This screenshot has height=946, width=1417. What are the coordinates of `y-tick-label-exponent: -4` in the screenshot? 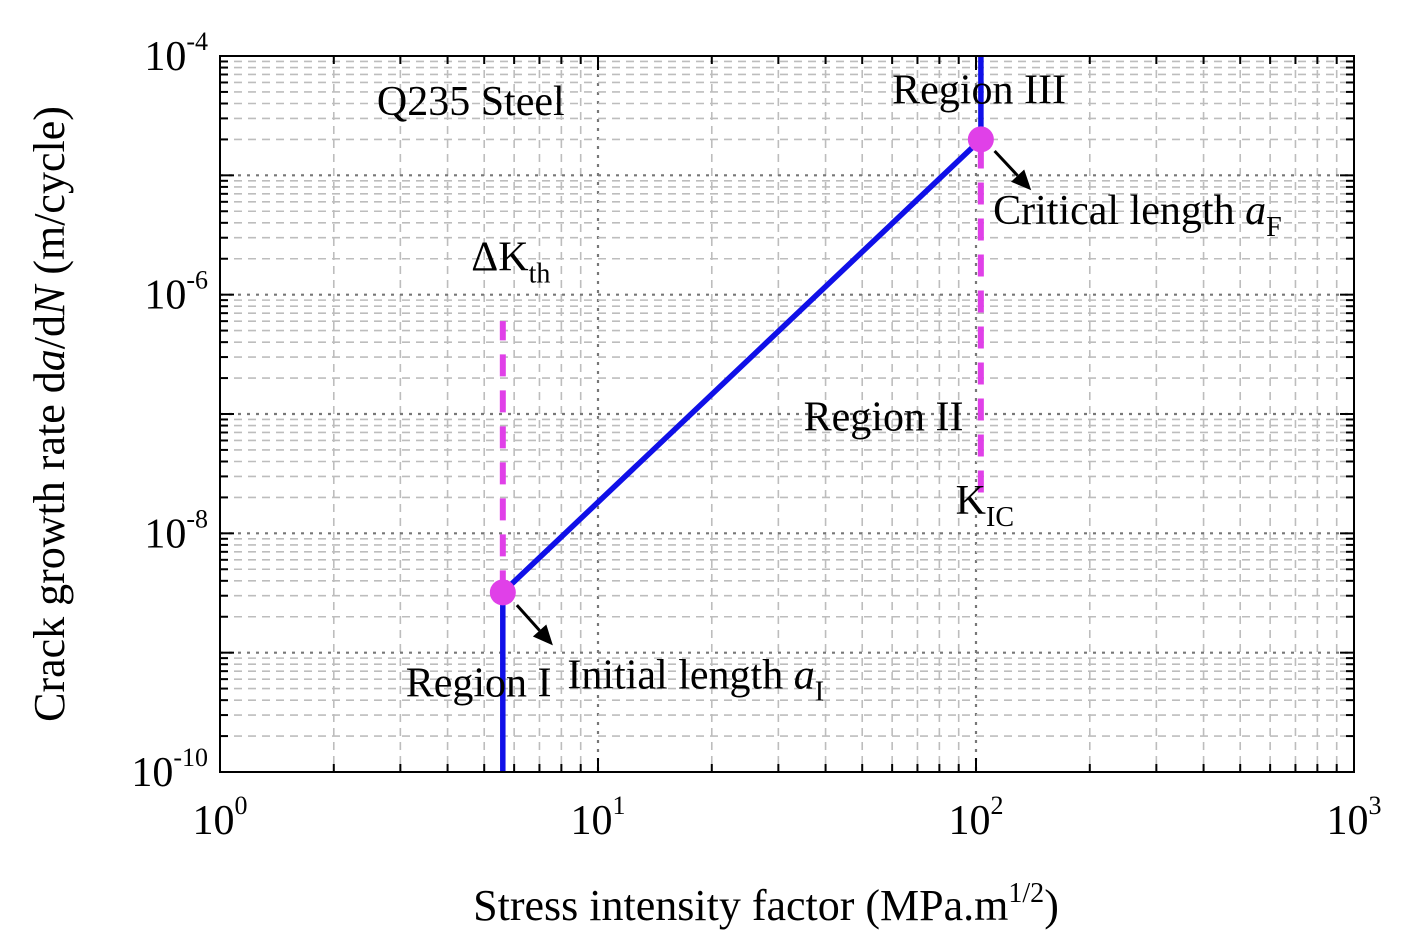 It's located at (197, 41).